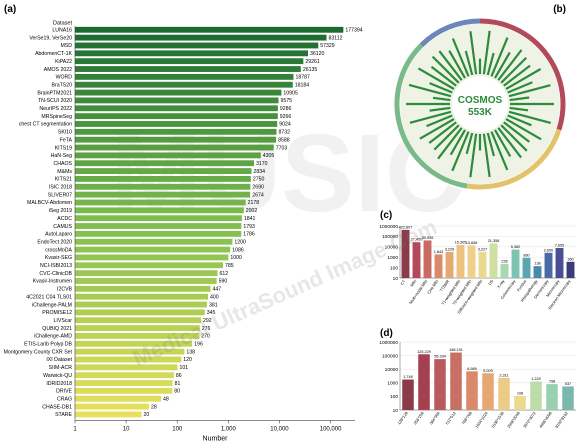 The height and width of the screenshot is (448, 580). Describe the element at coordinates (66, 46) in the screenshot. I see `category-label: MSD` at that location.